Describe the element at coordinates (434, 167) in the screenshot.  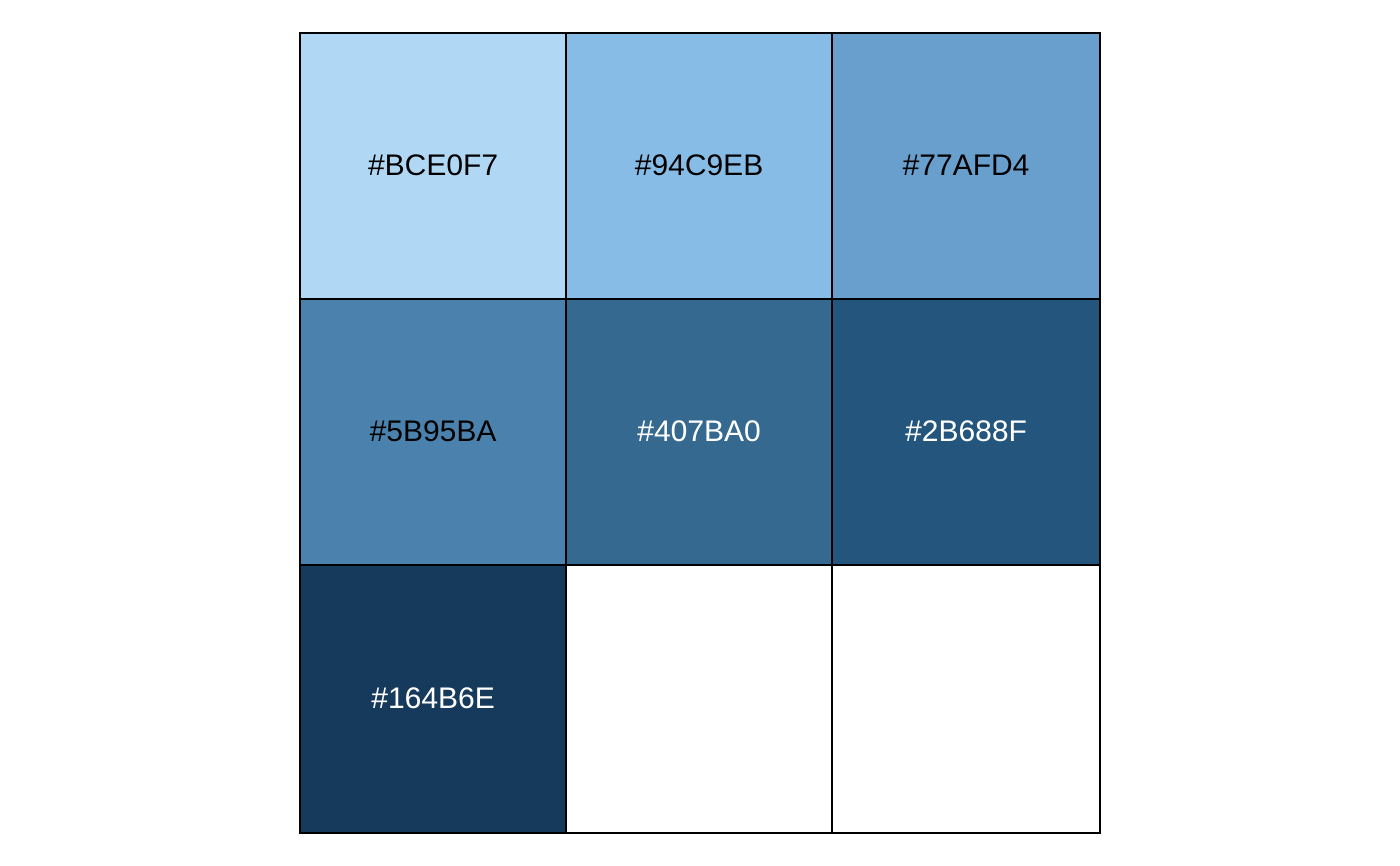
I see `swatch-1: #BCE0F7` at that location.